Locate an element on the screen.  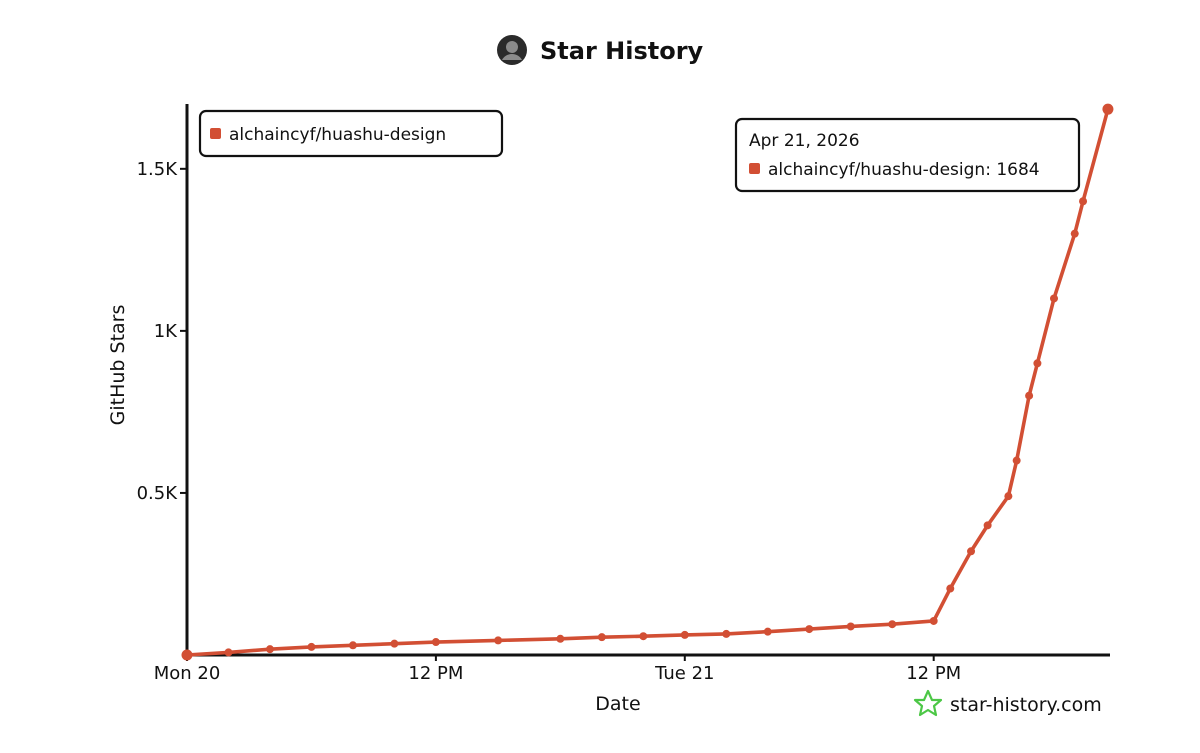
y-tick-label: 1K is located at coordinates (166, 331).